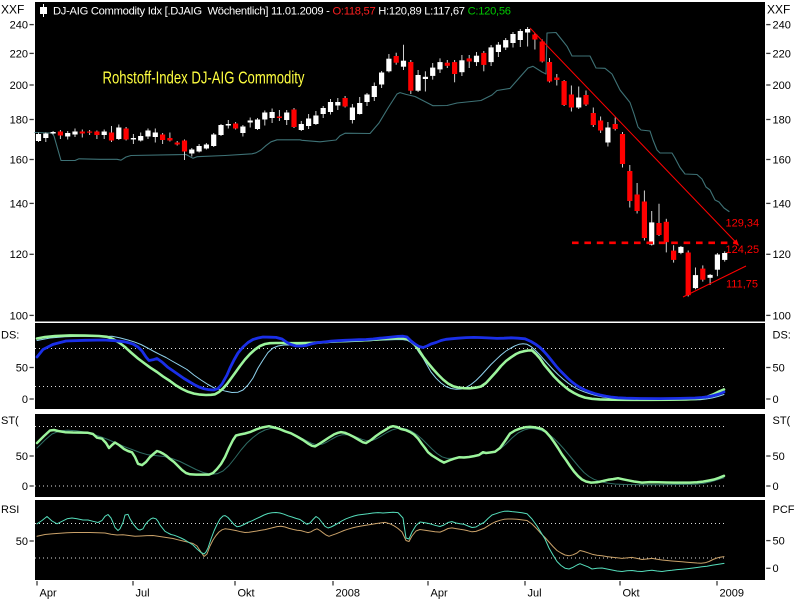  I want to click on svg-text: 111,75, so click(742, 285).